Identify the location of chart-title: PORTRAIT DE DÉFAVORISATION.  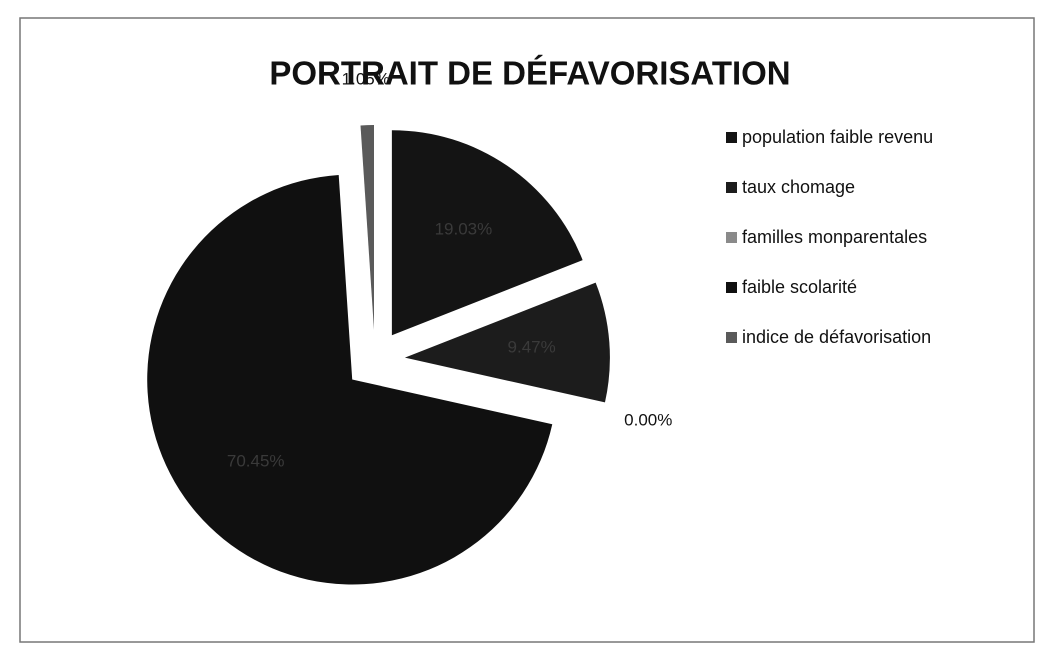
(529, 73).